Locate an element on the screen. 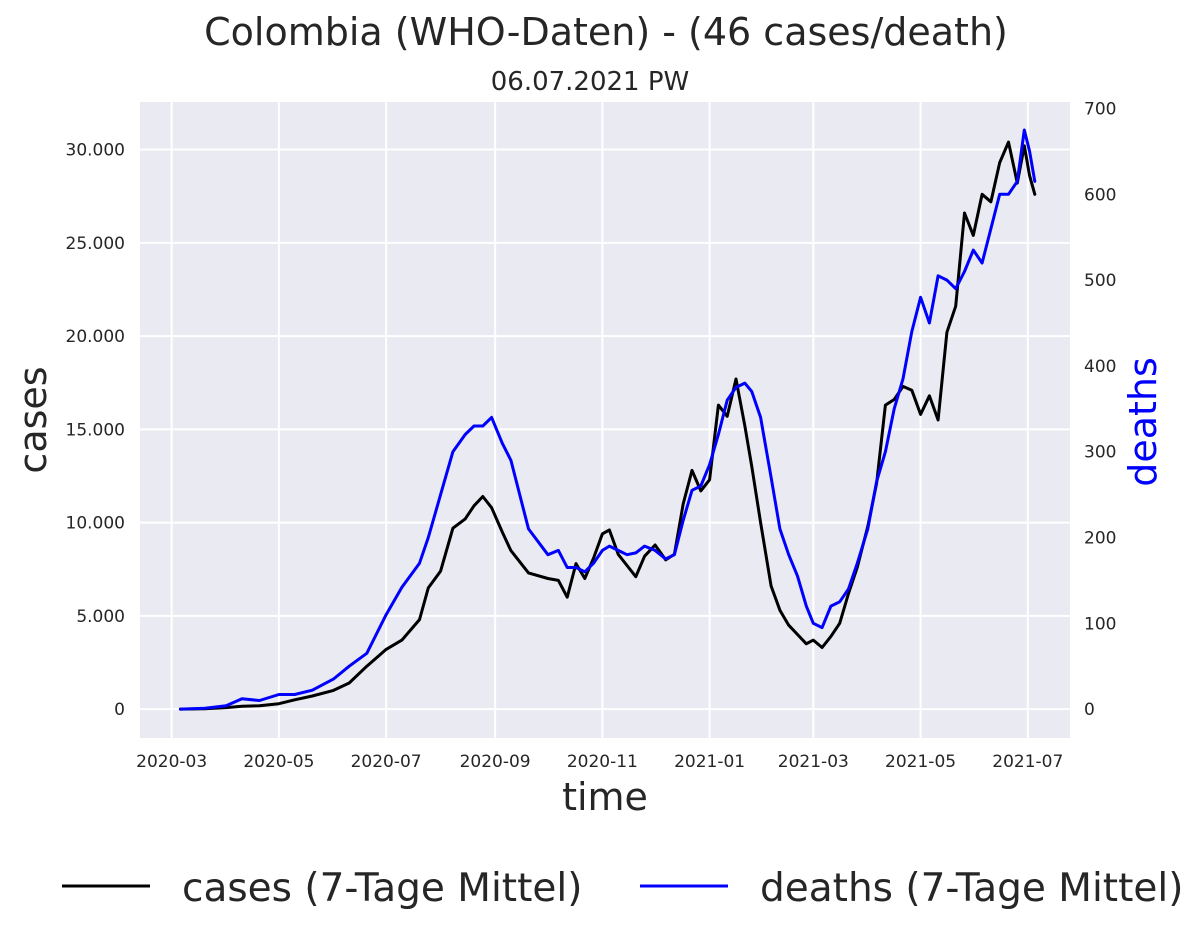 The width and height of the screenshot is (1193, 941). y2-tick-label: 200 is located at coordinates (1100, 538).